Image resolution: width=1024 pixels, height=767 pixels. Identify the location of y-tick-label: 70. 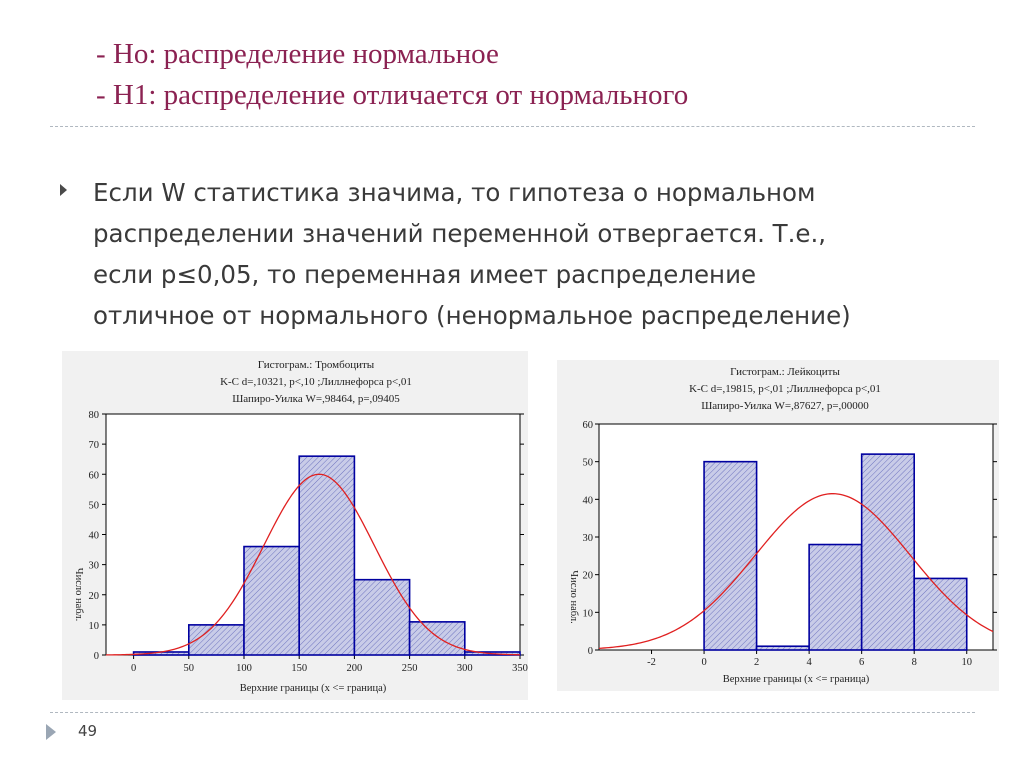
(94, 445).